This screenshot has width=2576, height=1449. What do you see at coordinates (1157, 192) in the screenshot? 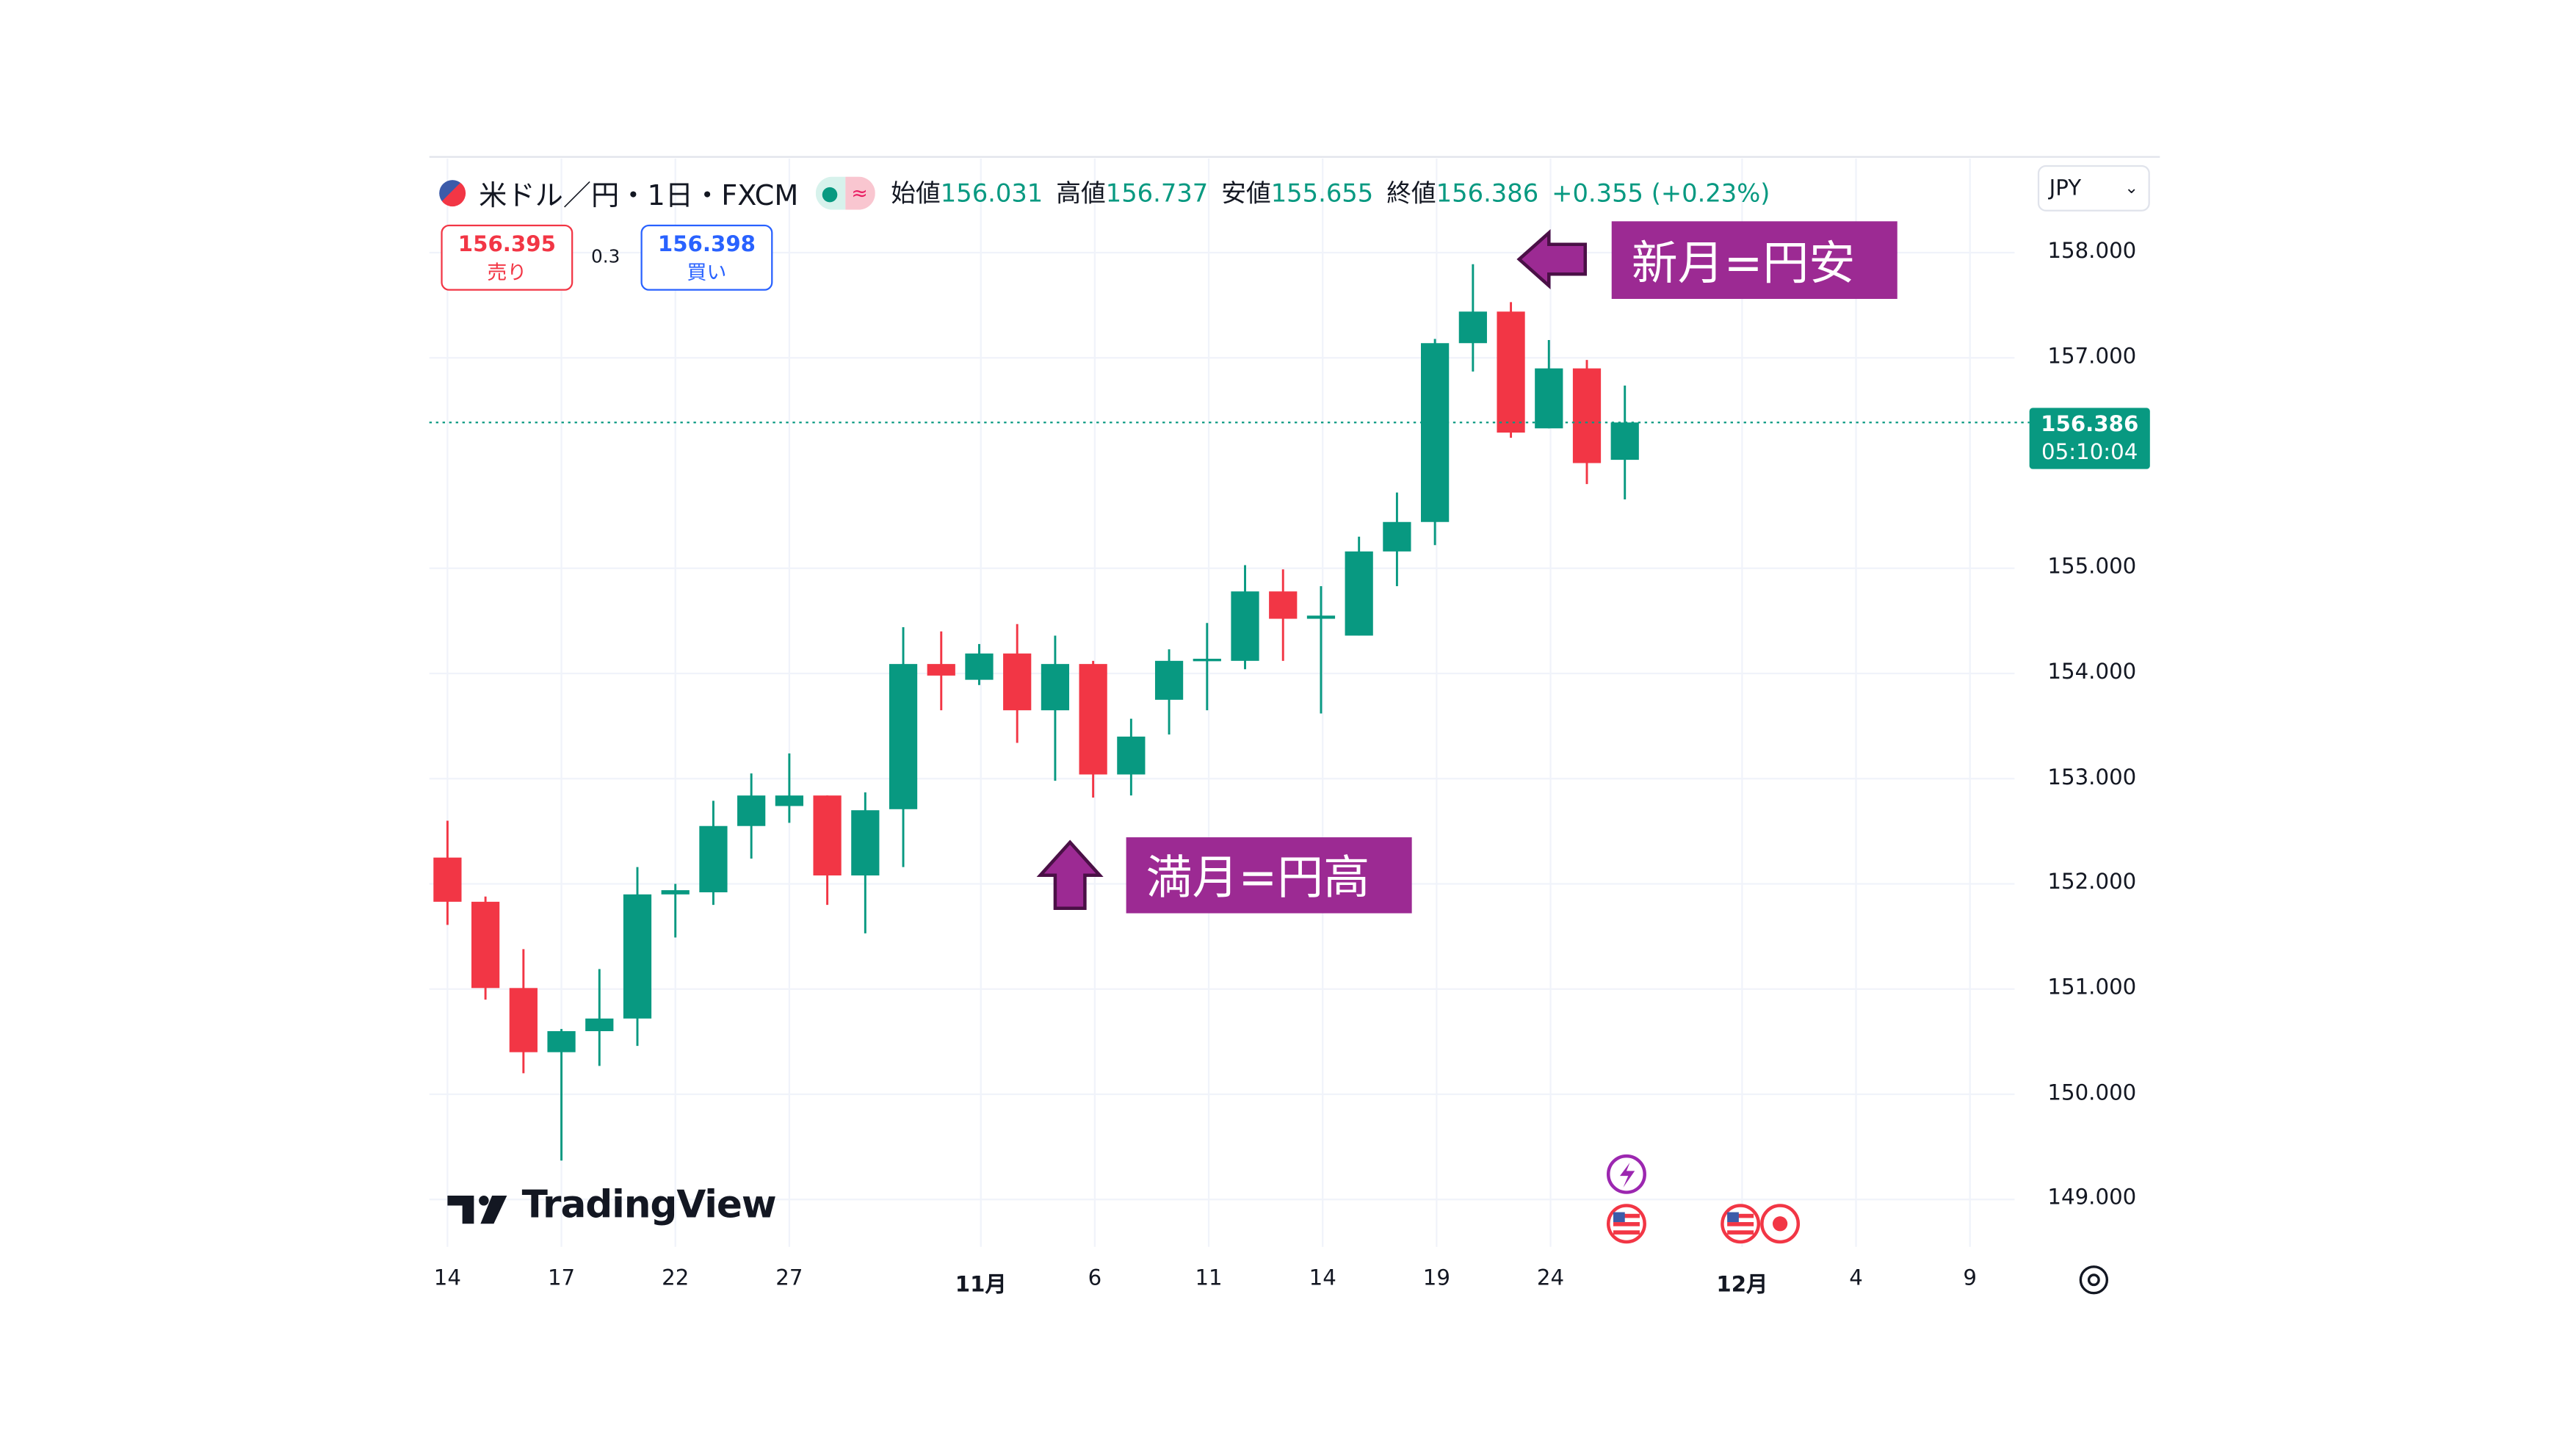
I see `high-value: 156.737` at bounding box center [1157, 192].